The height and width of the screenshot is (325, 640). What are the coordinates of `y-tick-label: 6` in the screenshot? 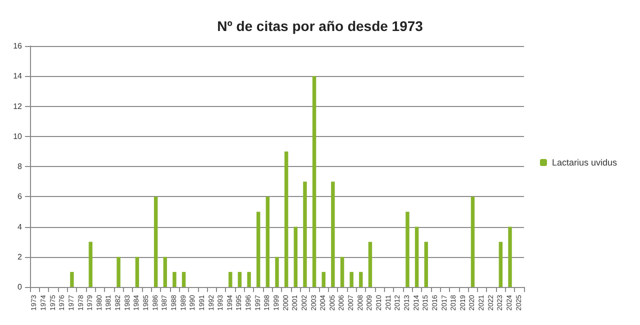 It's located at (20, 197).